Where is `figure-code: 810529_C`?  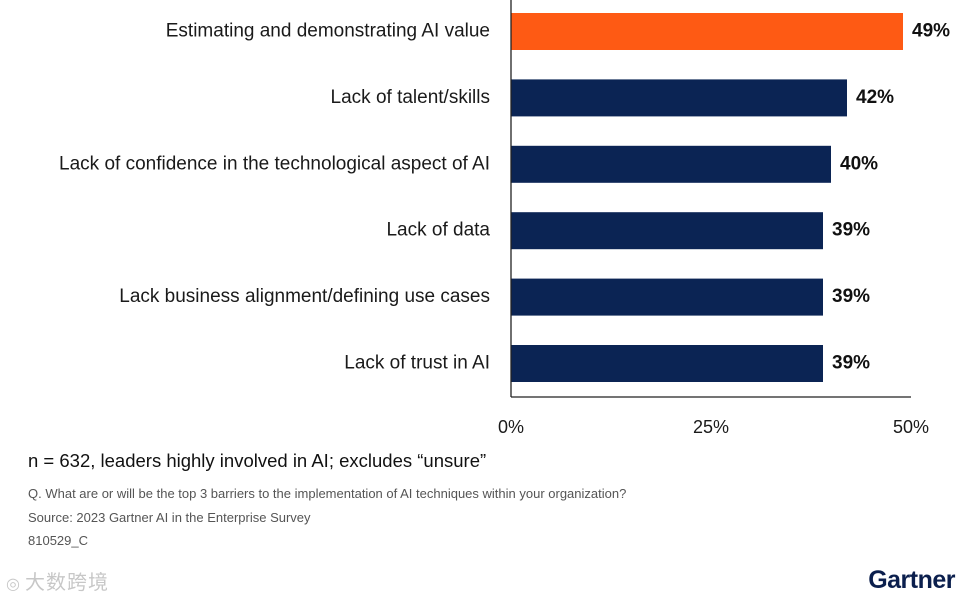
figure-code: 810529_C is located at coordinates (58, 540).